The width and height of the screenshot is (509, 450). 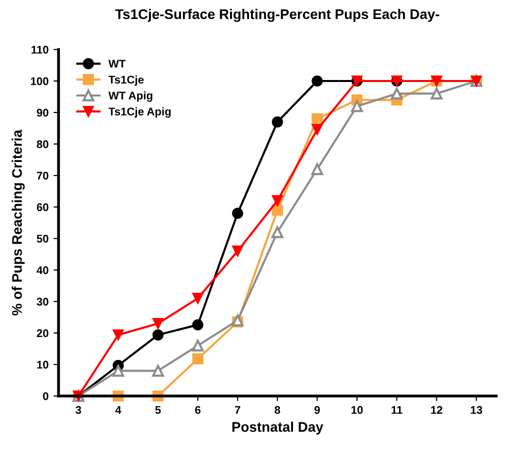 I want to click on y-tick-label: 30, so click(x=42, y=302).